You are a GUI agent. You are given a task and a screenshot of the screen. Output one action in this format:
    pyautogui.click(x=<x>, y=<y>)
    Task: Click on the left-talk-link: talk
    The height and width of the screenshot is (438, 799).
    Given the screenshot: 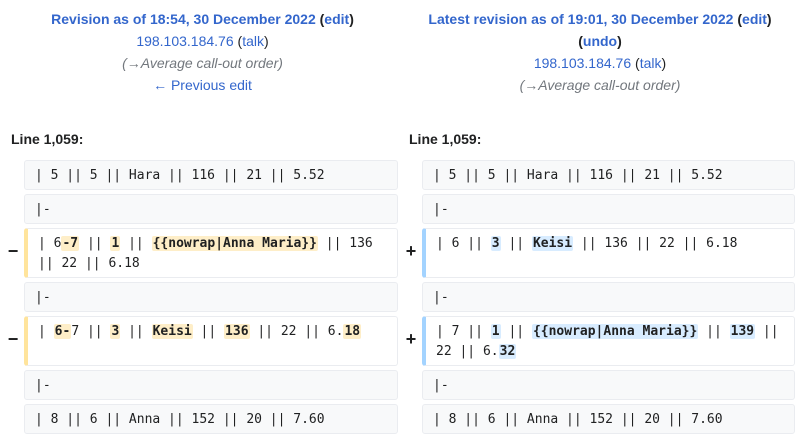 What is the action you would take?
    pyautogui.click(x=253, y=41)
    